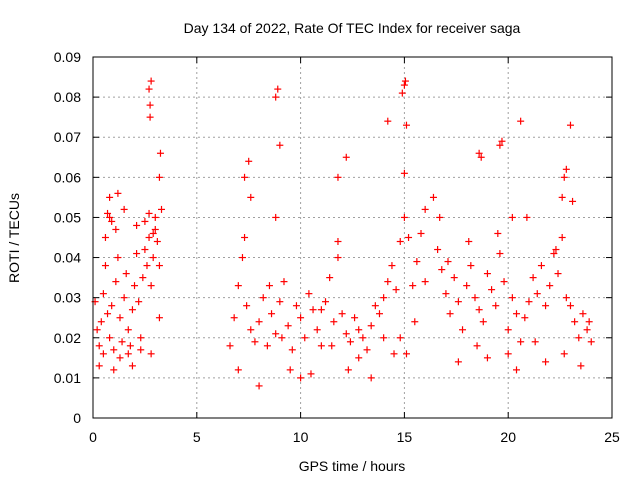  I want to click on y-tick-label: 0.02, so click(67, 338).